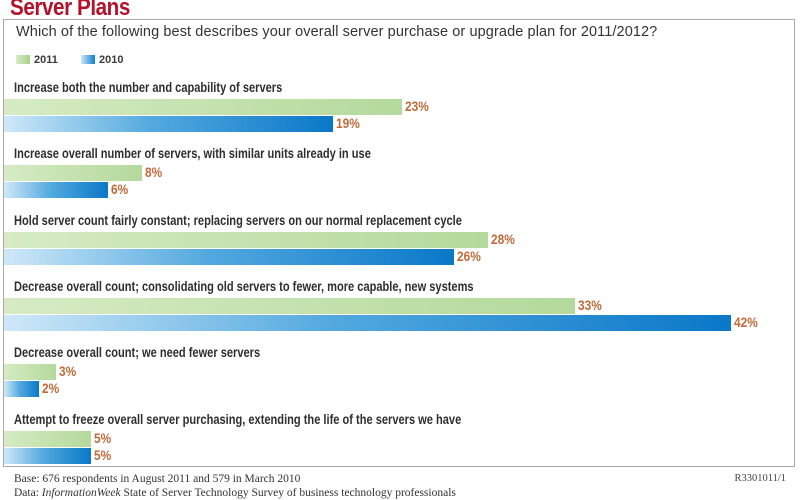  I want to click on legend-item-2010: 2010, so click(102, 60).